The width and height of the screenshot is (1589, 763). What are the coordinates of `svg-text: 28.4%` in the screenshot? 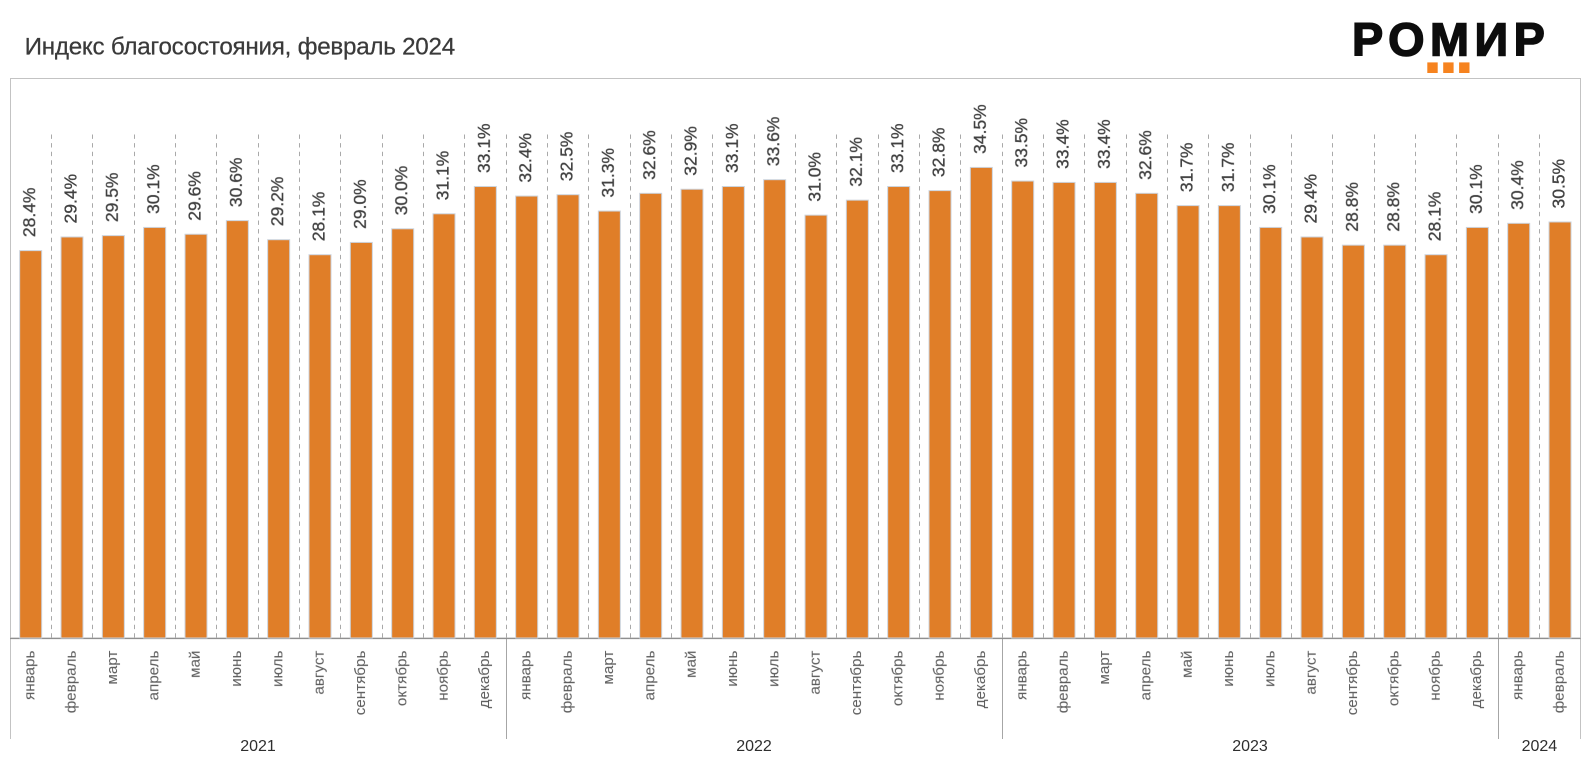 It's located at (29, 212).